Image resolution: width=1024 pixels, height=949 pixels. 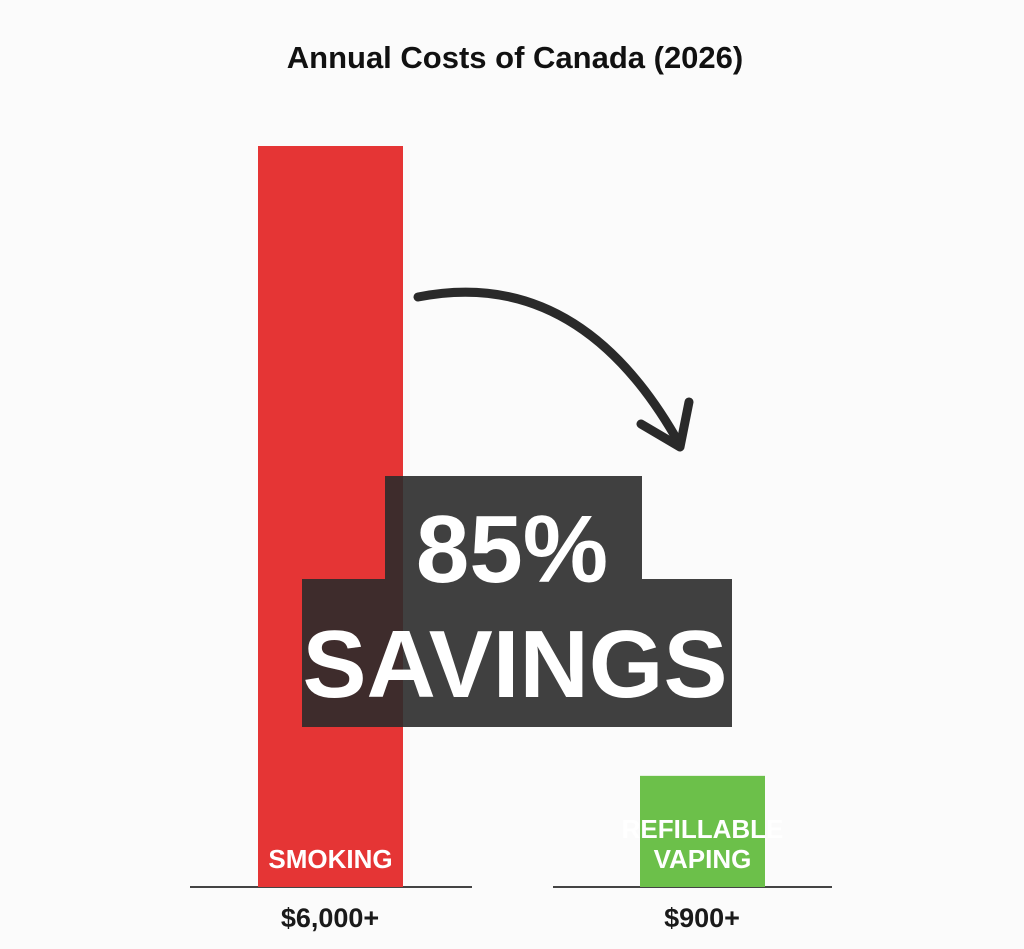 I want to click on value-labels: $6,000+ $900+, so click(x=510, y=918).